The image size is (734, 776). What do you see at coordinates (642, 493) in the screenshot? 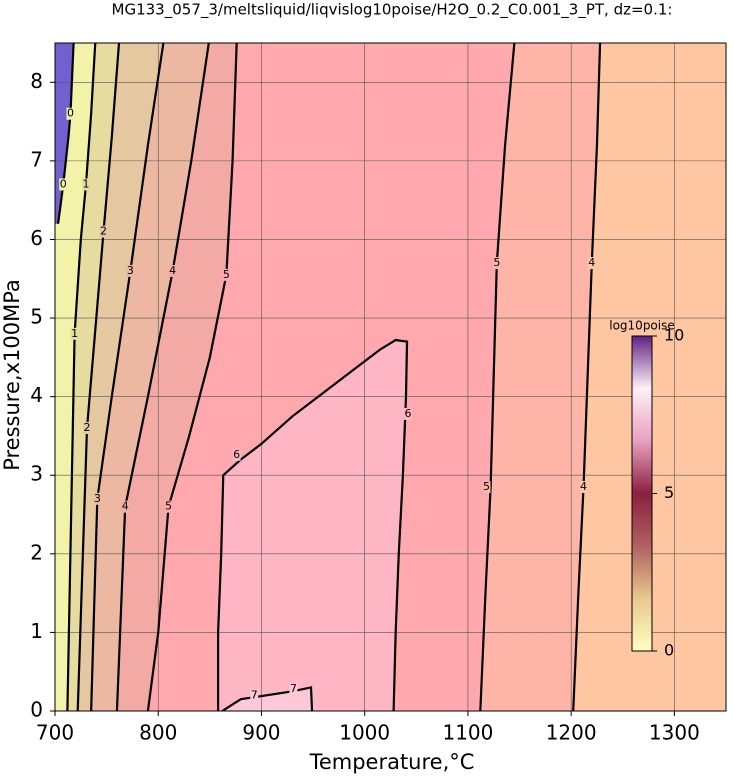
I see `colorbar` at bounding box center [642, 493].